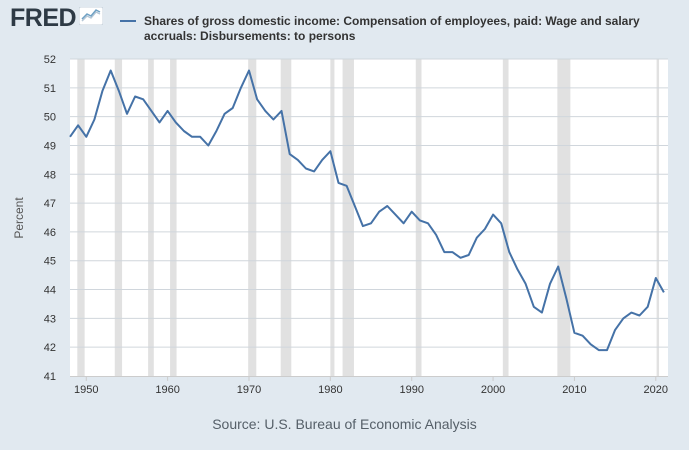 Image resolution: width=689 pixels, height=450 pixels. I want to click on y-tick-label-50: 50, so click(50, 118).